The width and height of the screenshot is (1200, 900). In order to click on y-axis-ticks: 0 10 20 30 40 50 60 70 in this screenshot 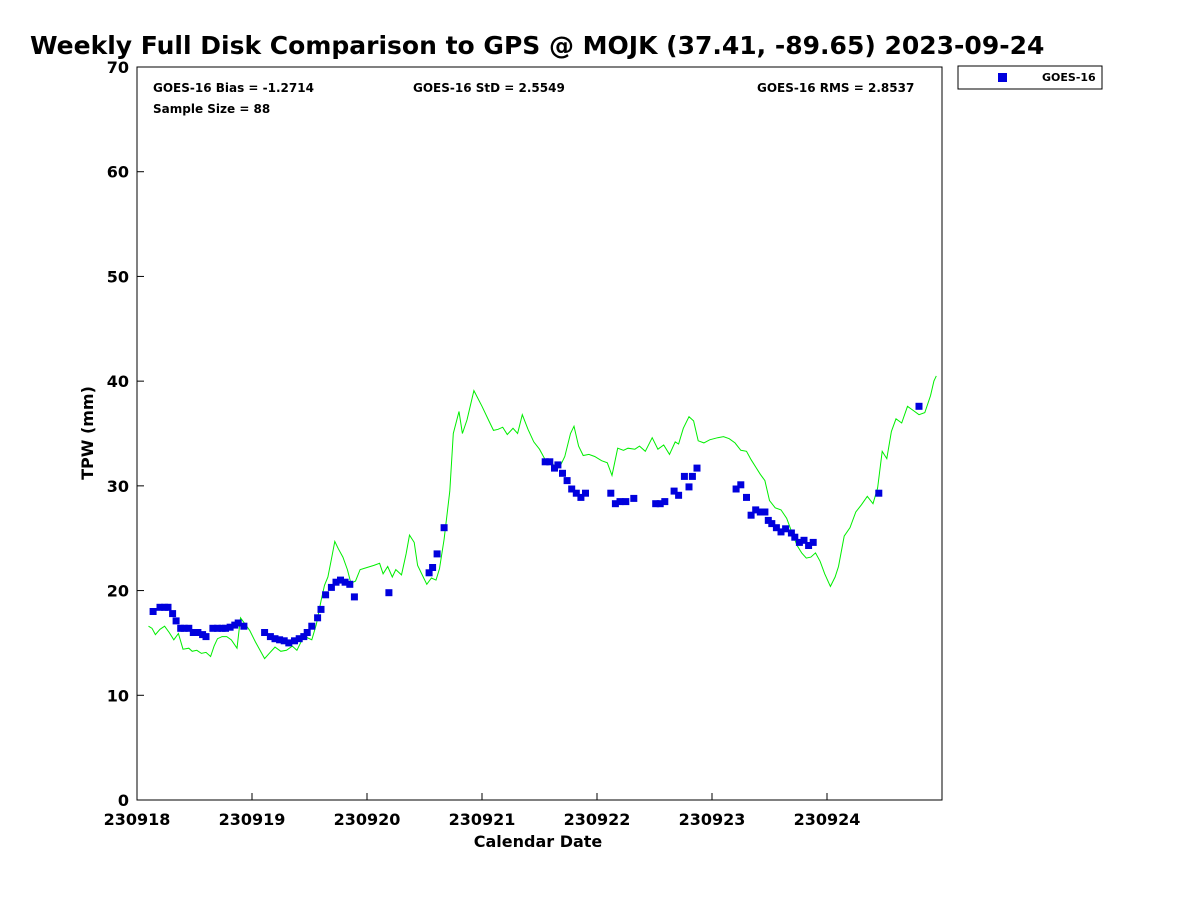, I will do `click(125, 434)`.